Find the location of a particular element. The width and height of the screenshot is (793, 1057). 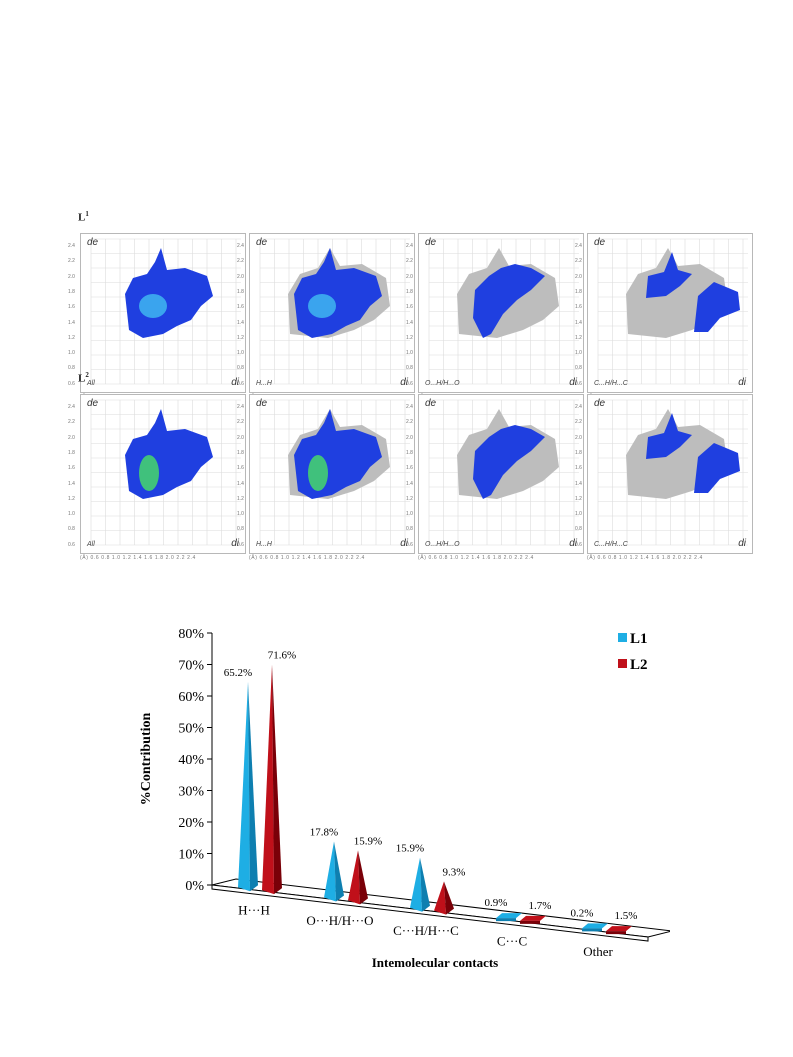

fingerprint-panel: de di O...H/H...O is located at coordinates (501, 474).